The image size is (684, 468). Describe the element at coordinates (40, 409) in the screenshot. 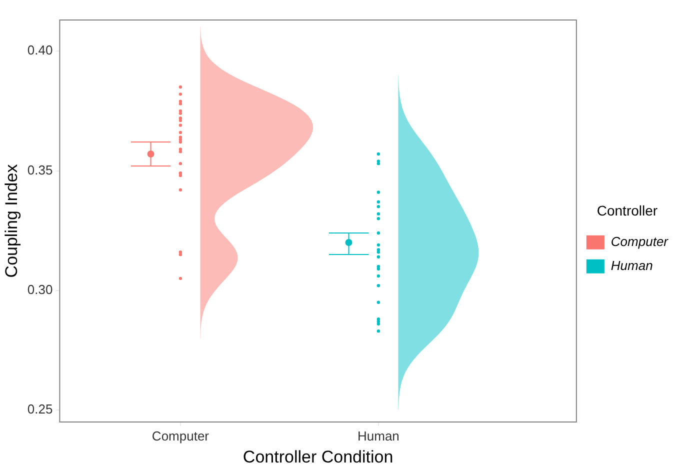

I see `y-tick-label: 0.25` at that location.